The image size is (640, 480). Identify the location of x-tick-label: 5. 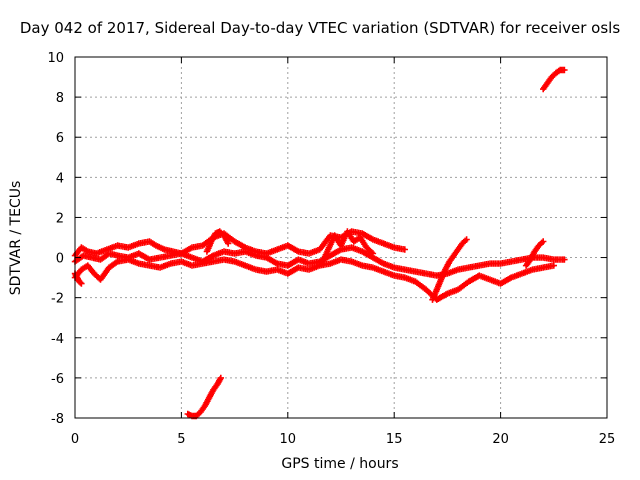
(181, 439).